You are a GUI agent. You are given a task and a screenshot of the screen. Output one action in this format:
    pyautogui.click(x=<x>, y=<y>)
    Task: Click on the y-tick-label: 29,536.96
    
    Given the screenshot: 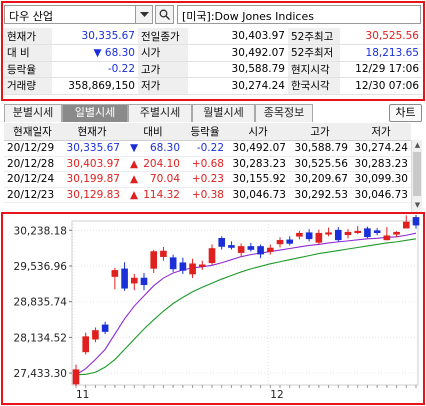 What is the action you would take?
    pyautogui.click(x=41, y=267)
    